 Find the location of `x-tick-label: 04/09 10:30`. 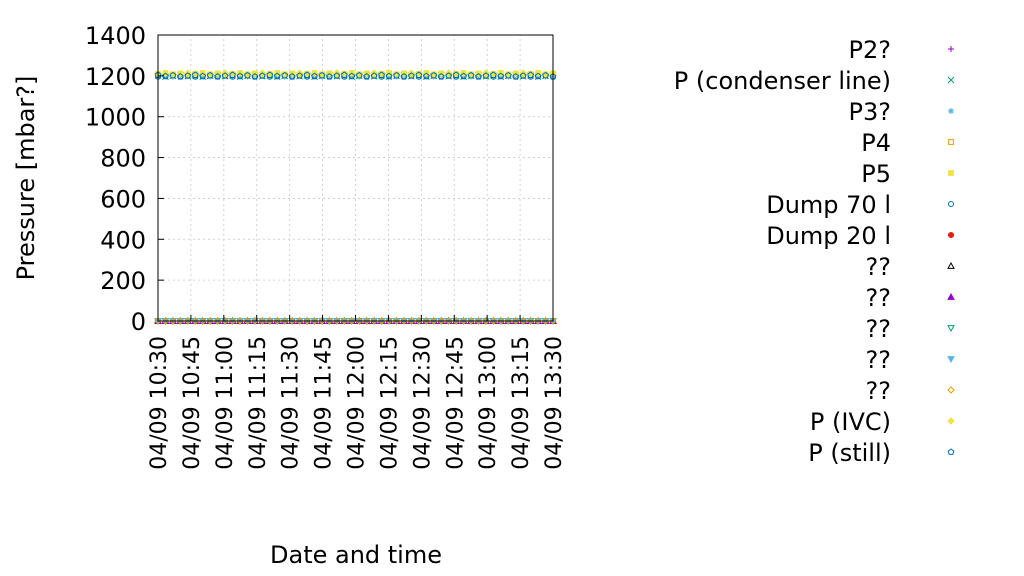

x-tick-label: 04/09 10:30 is located at coordinates (159, 403).